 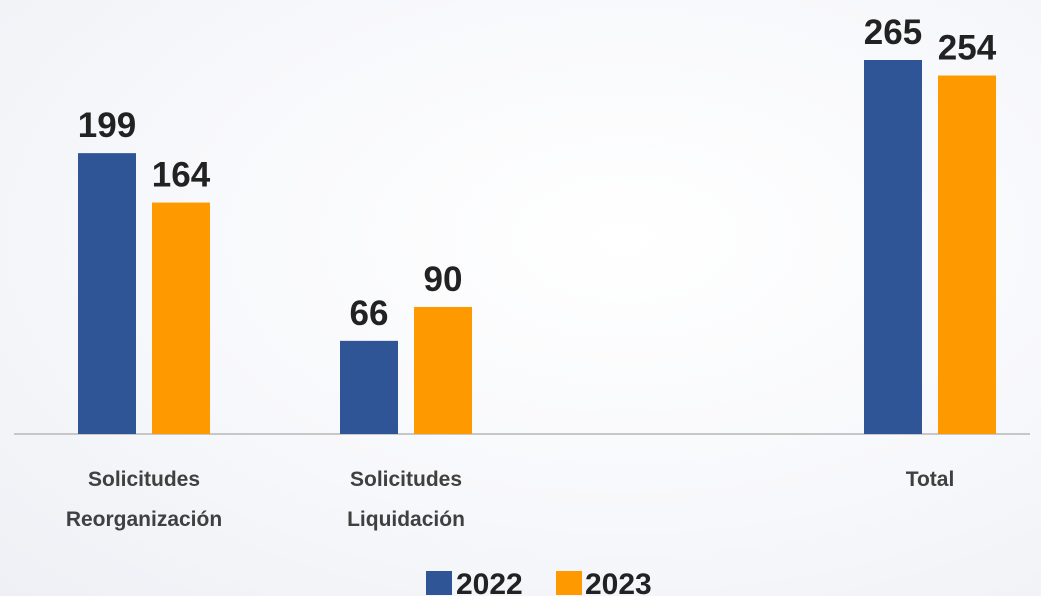 I want to click on category-label-0-0: Solicitudes, so click(x=144, y=479).